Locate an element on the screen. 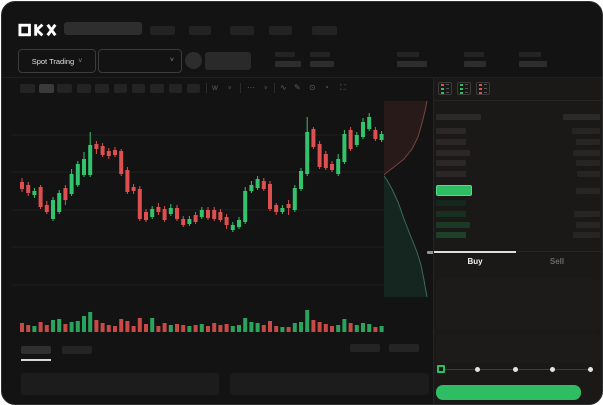 The height and width of the screenshot is (405, 603). market-type-selector: Spot Trading ˅ is located at coordinates (57, 61).